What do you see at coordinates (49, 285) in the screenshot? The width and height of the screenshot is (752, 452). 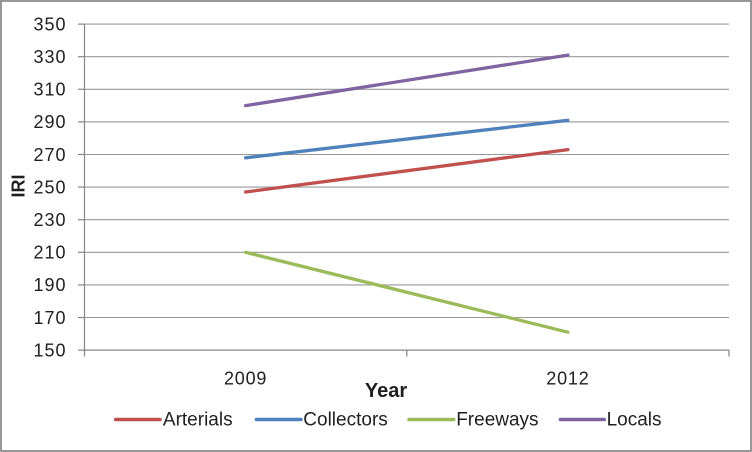 I see `svg-text: 190` at bounding box center [49, 285].